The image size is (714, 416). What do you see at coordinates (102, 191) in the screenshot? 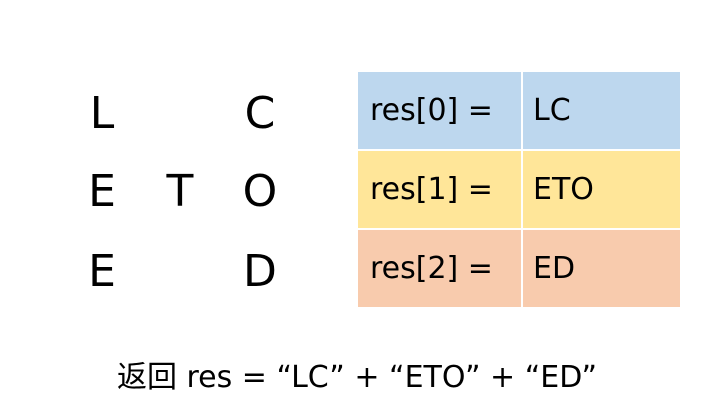
I see `grid-letter-r1-c0: E` at bounding box center [102, 191].